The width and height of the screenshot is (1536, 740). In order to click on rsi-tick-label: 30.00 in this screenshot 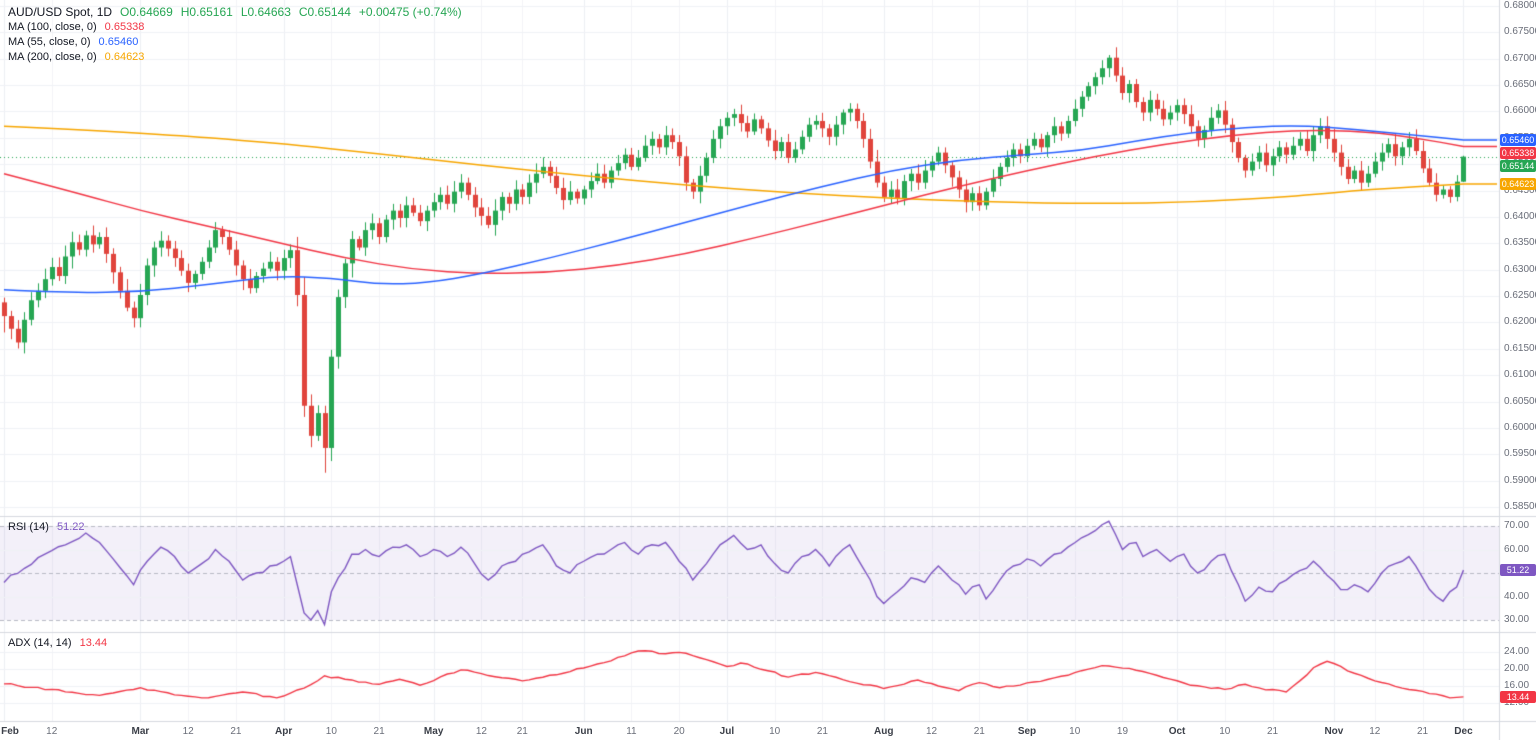, I will do `click(1517, 619)`.